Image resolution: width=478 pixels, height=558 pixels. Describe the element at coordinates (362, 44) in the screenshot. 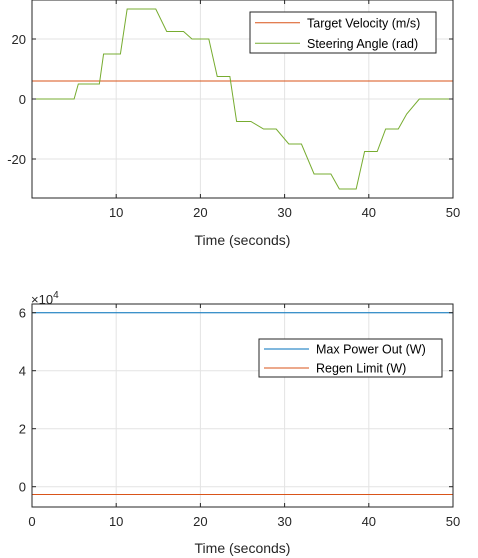

I see `legend-label-1: Steering Angle (rad)` at that location.